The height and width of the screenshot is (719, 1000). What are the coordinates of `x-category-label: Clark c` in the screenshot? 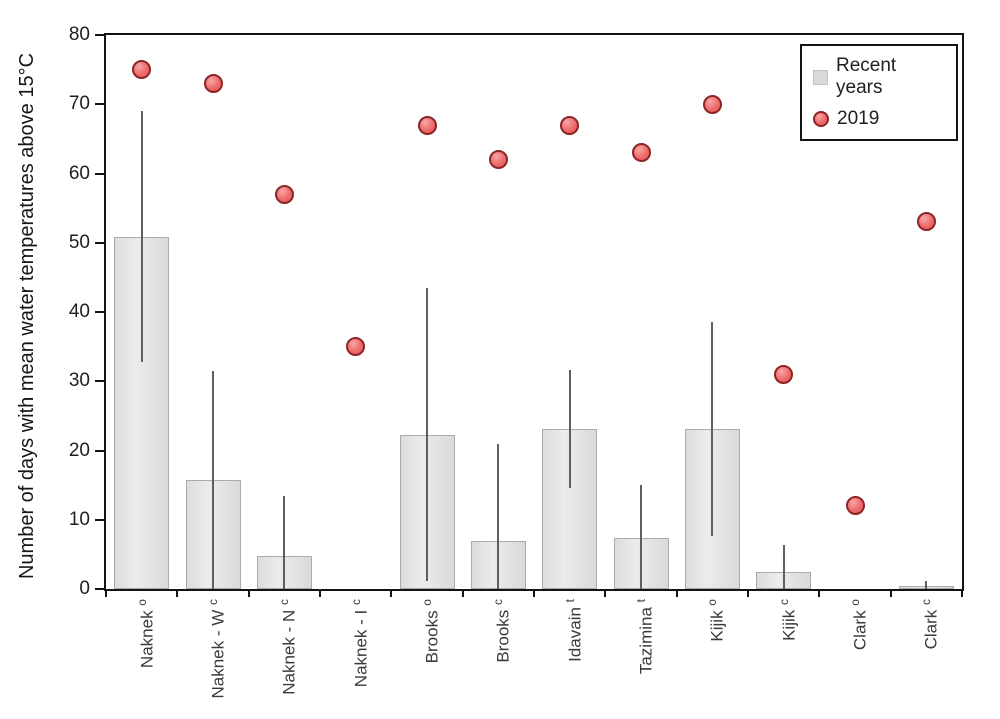 It's located at (928, 659).